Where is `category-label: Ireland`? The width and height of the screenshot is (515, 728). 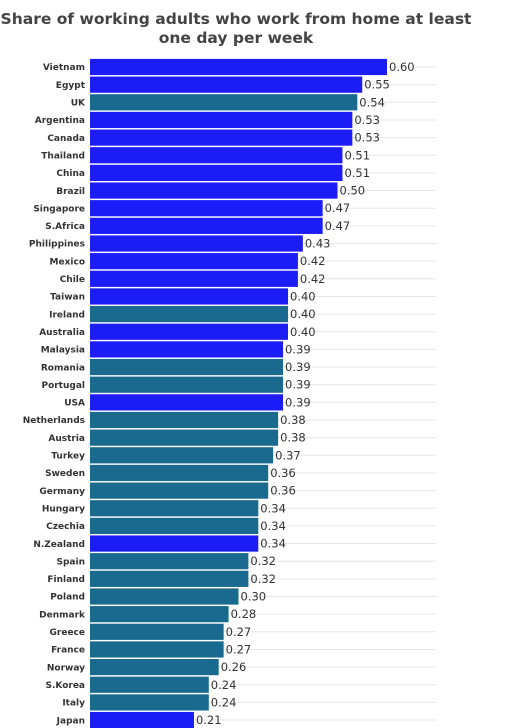
category-label: Ireland is located at coordinates (67, 315).